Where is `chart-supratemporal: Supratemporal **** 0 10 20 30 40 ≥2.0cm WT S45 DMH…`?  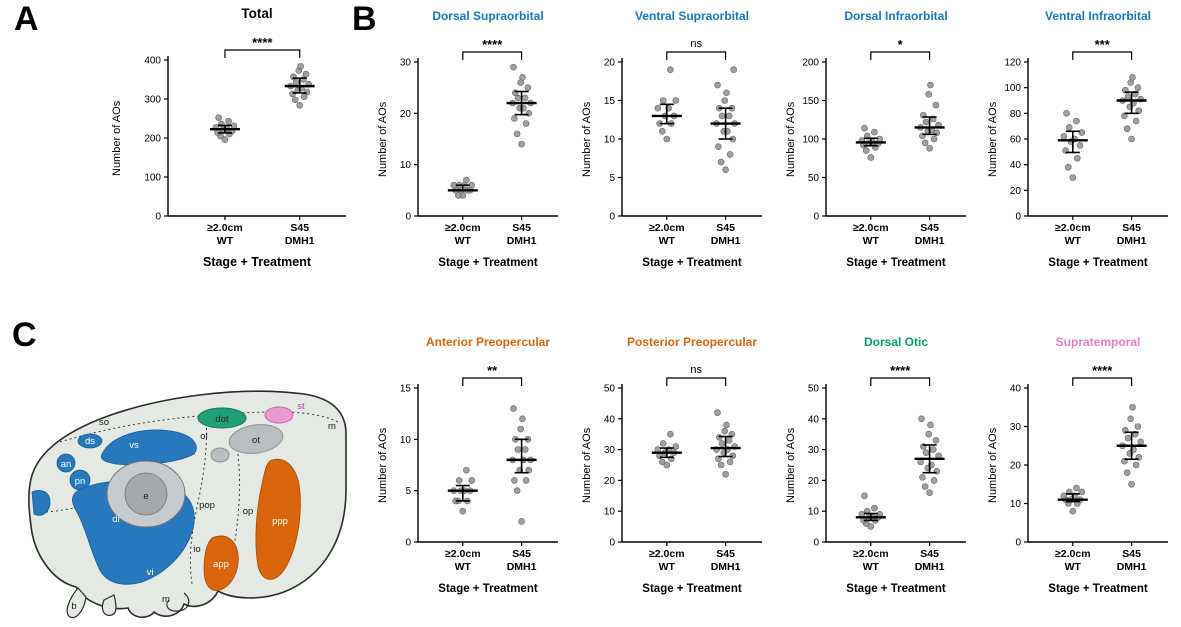 chart-supratemporal: Supratemporal **** 0 10 20 30 40 ≥2.0cm WT S45 DMH… is located at coordinates (1082, 478).